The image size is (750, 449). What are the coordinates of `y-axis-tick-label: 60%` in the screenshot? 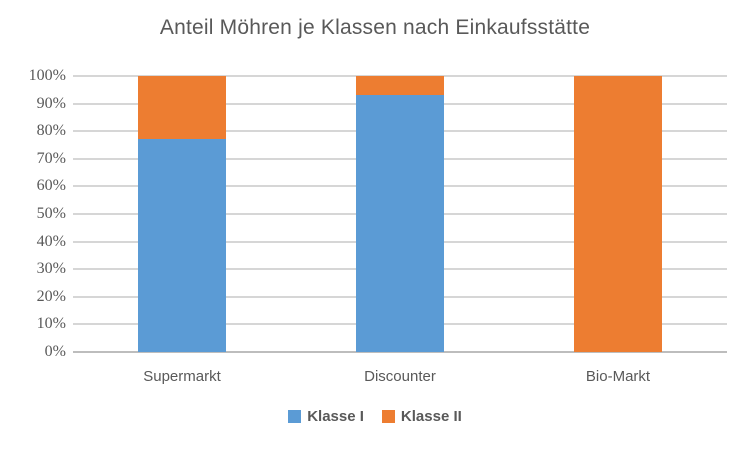 It's located at (51, 186).